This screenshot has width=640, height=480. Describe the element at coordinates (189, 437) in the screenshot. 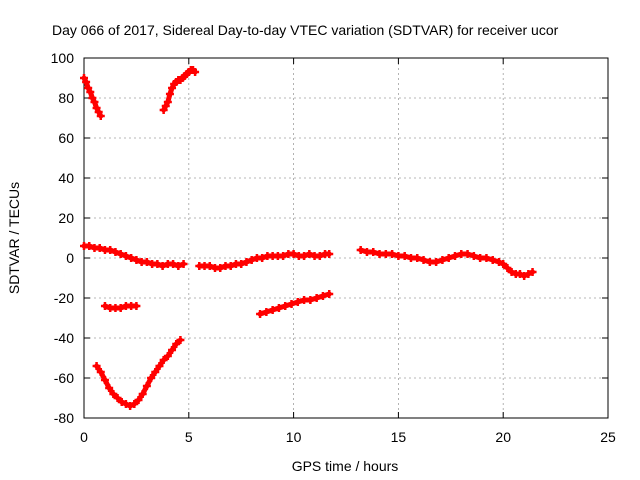

I see `x-tick-label: 5` at that location.